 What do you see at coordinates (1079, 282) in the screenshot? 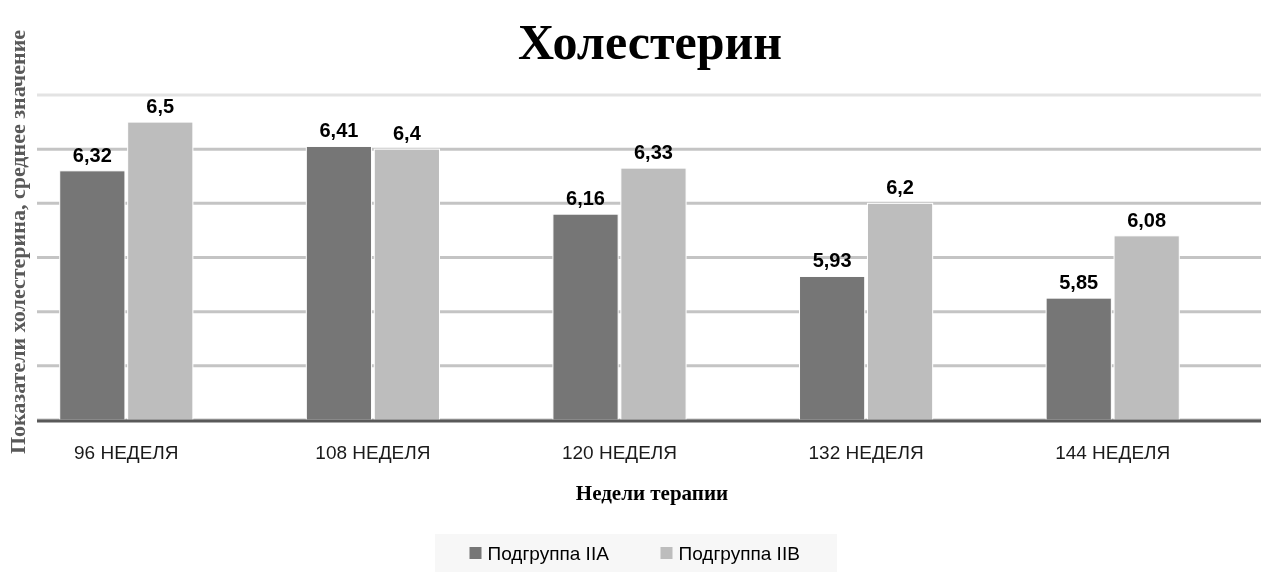
I see `data-label: 5,85` at bounding box center [1079, 282].